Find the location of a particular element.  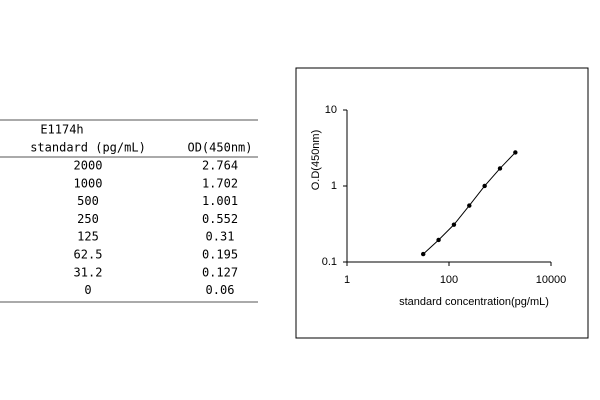

column-header: OD(450nm) is located at coordinates (219, 148).